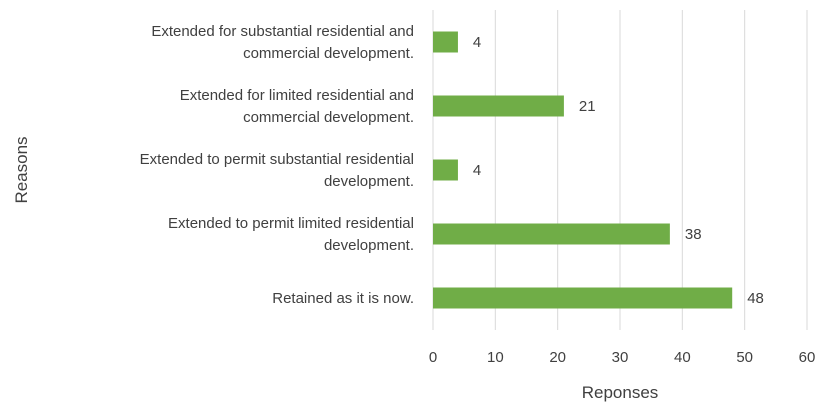  I want to click on x-tick-label: 30, so click(620, 357).